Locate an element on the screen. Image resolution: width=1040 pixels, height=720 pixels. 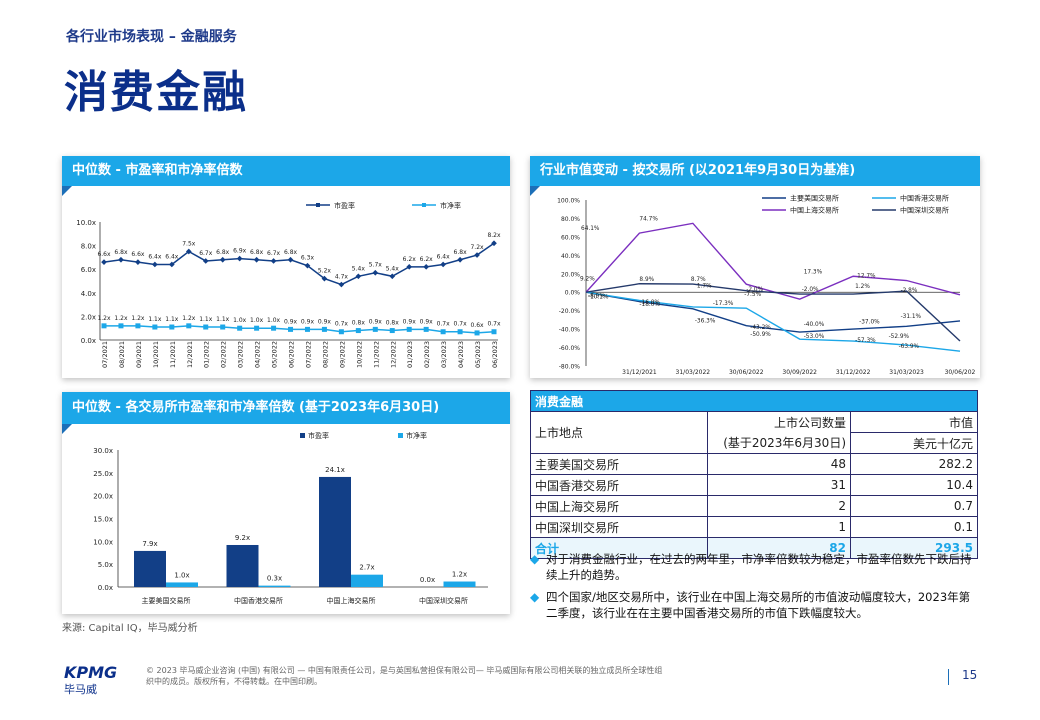
data-label: 6.9x is located at coordinates (240, 251).